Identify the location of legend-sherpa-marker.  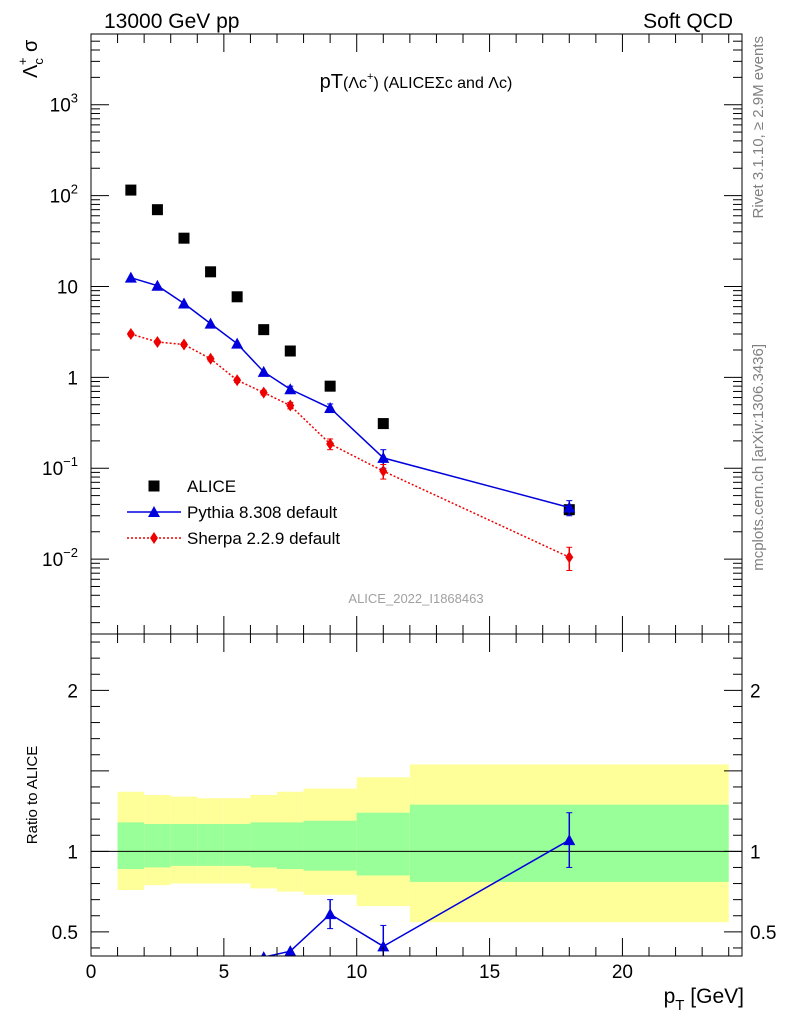
(154, 538).